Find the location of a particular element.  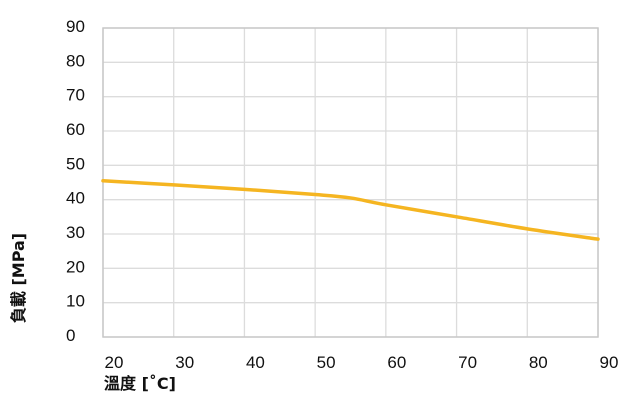

y-tick-label: 10 is located at coordinates (75, 301).